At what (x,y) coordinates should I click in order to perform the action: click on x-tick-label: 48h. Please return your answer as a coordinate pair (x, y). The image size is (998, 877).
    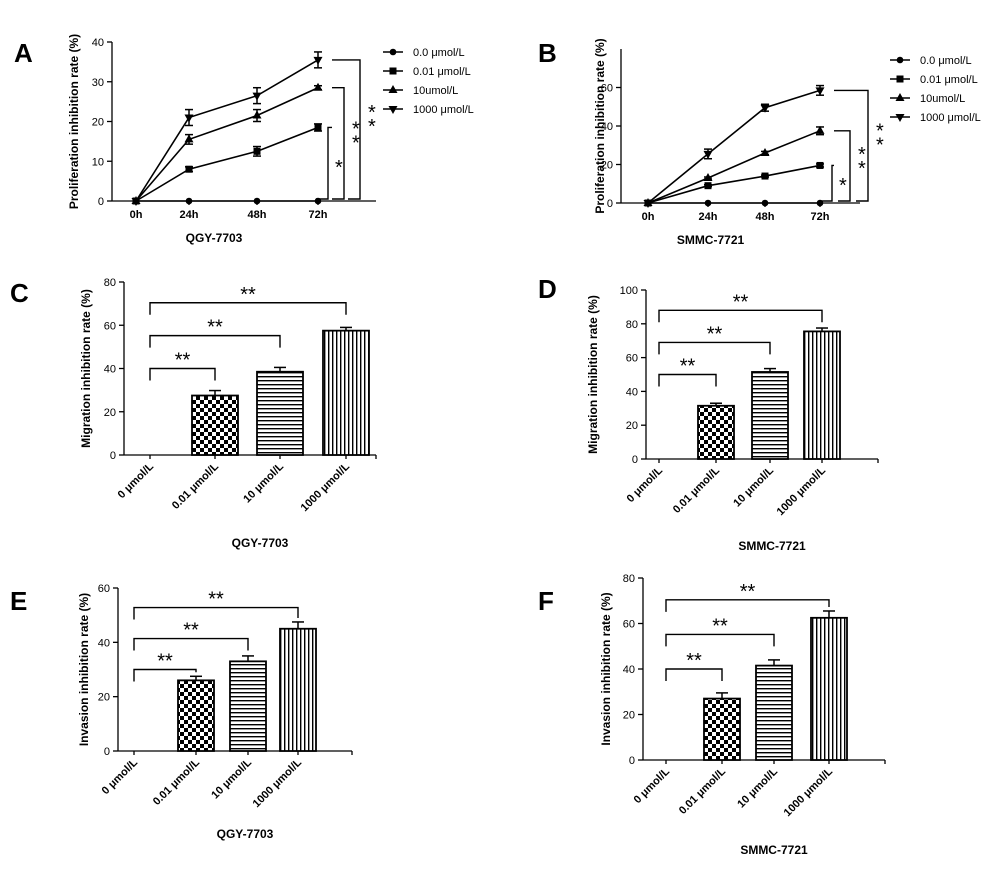
    Looking at the image, I should click on (257, 215).